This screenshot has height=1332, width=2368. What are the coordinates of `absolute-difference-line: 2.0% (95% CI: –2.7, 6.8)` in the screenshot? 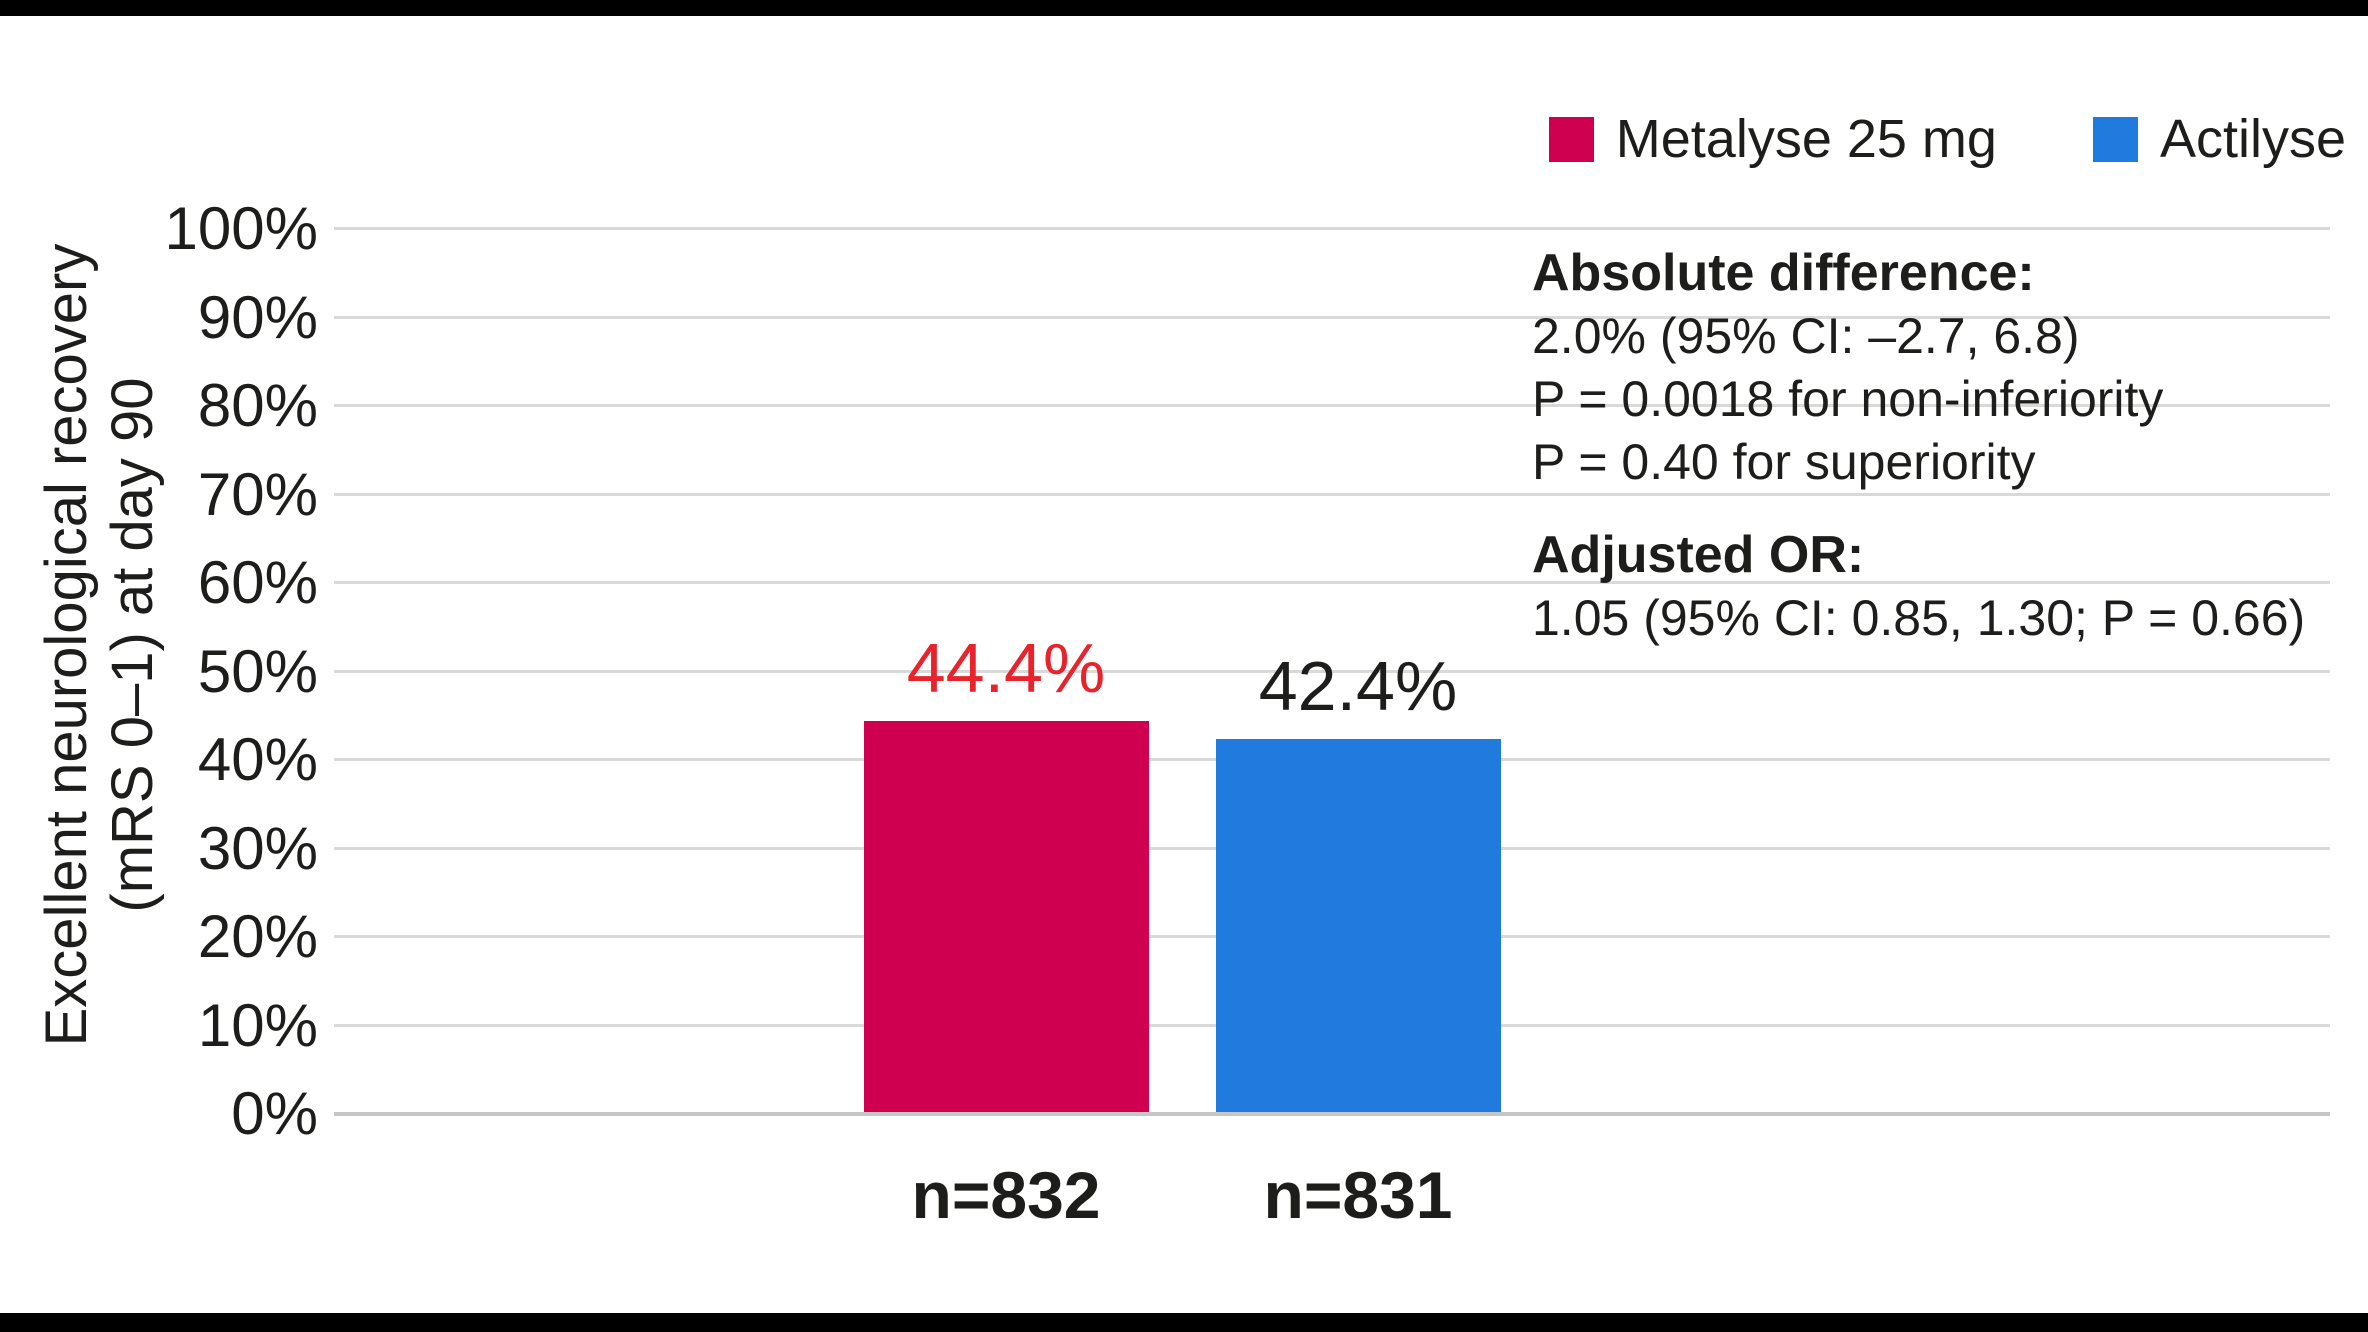 It's located at (1806, 336).